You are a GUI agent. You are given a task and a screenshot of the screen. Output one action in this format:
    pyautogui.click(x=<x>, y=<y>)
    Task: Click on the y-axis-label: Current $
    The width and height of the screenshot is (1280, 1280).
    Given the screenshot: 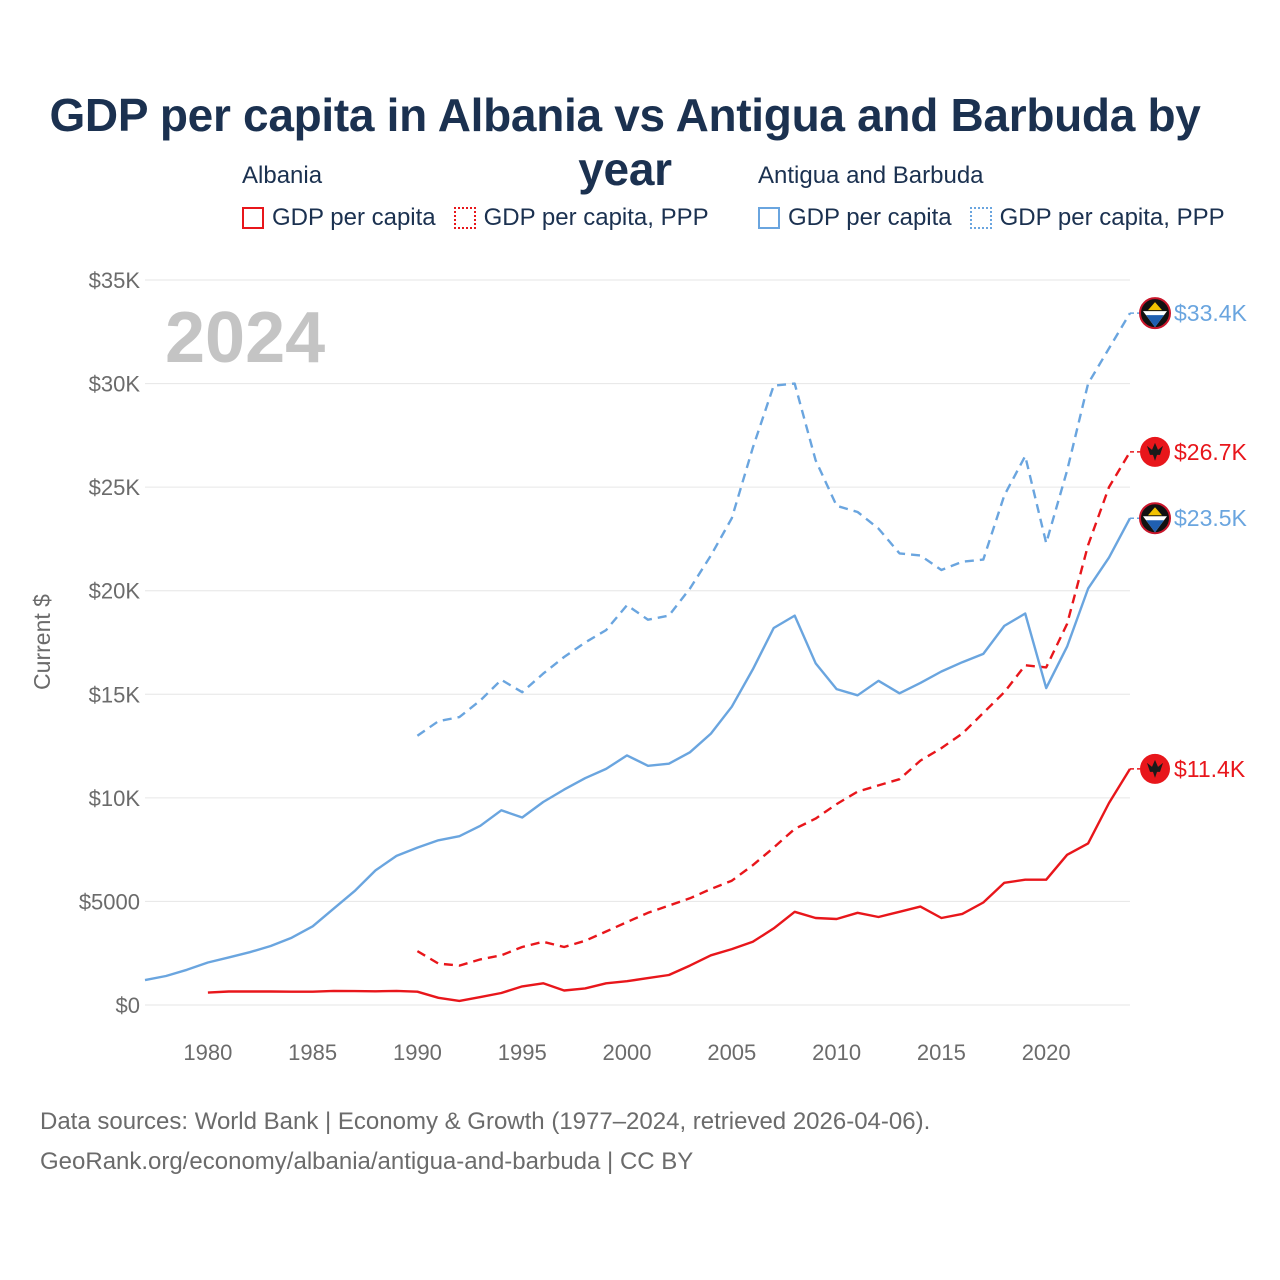 What is the action you would take?
    pyautogui.click(x=42, y=642)
    